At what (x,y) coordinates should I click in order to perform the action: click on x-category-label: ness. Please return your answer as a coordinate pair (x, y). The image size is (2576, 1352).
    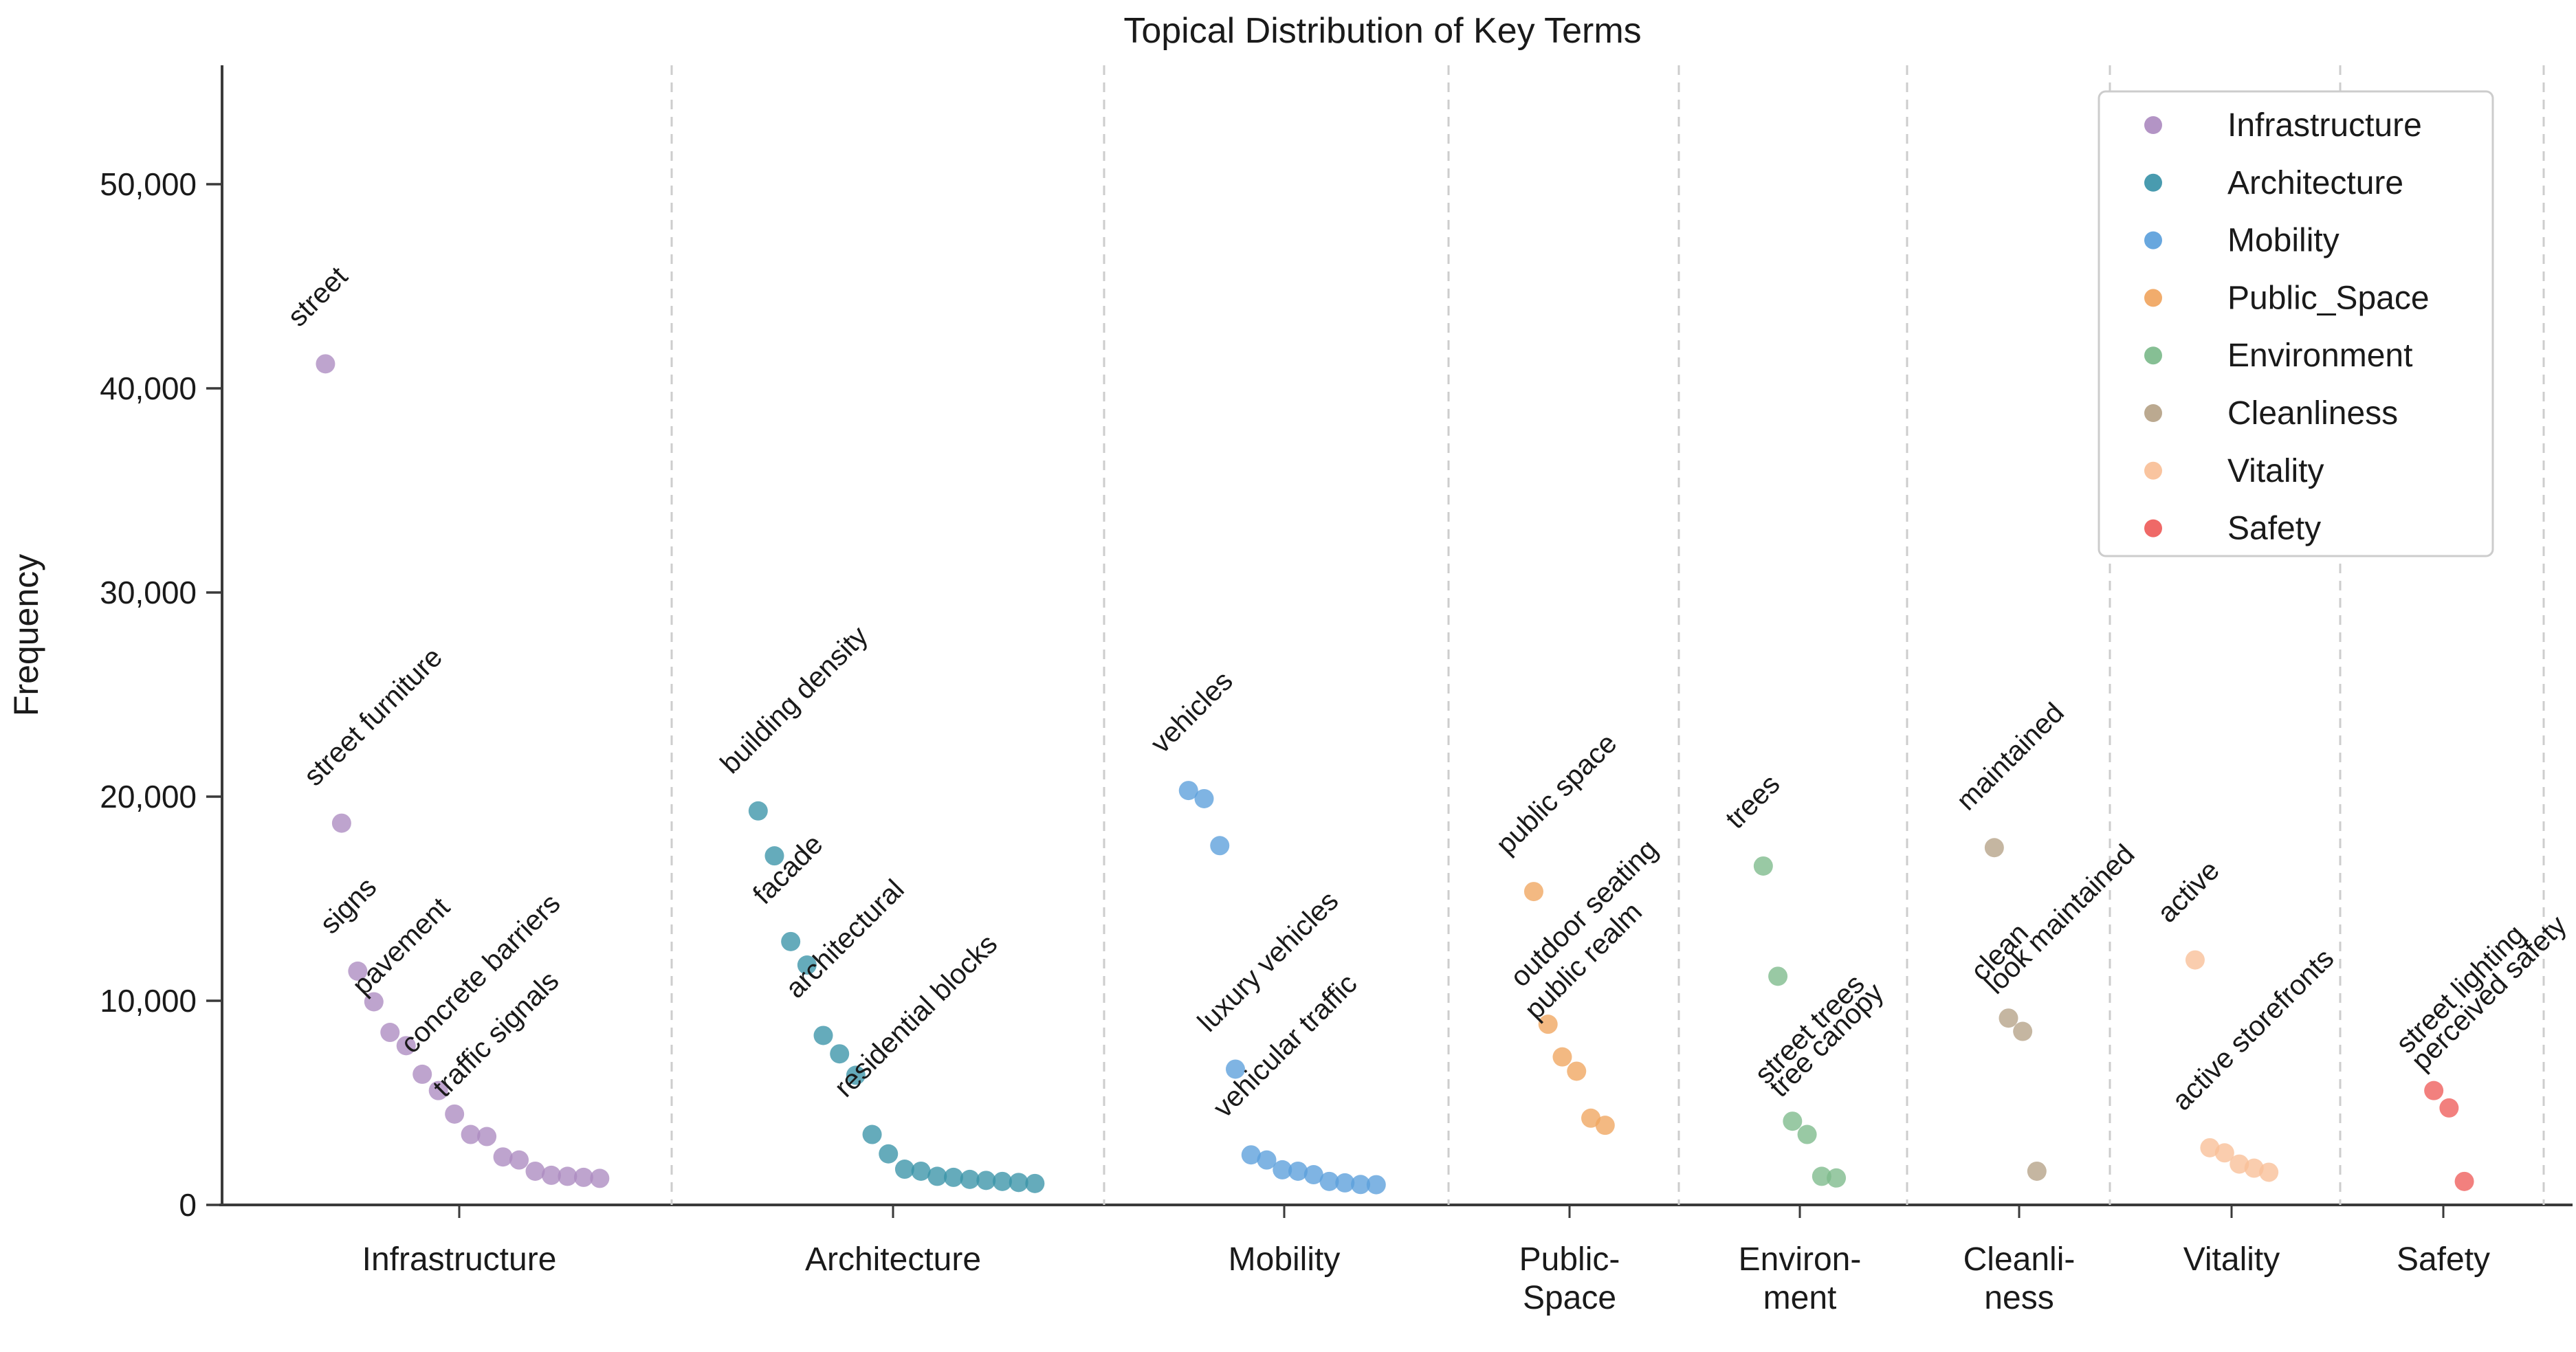
    Looking at the image, I should click on (2019, 1298).